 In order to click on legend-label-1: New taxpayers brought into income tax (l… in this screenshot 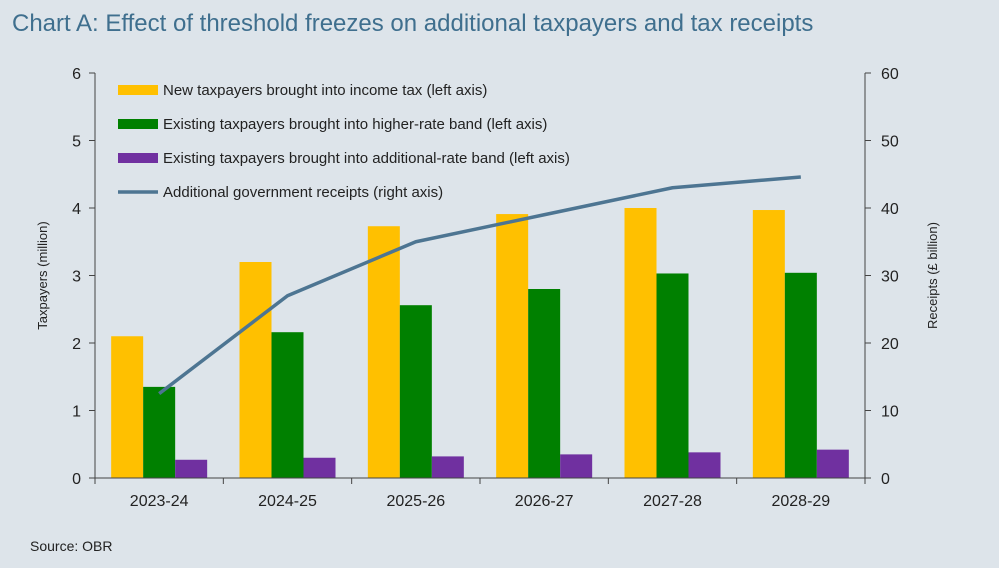, I will do `click(325, 90)`.